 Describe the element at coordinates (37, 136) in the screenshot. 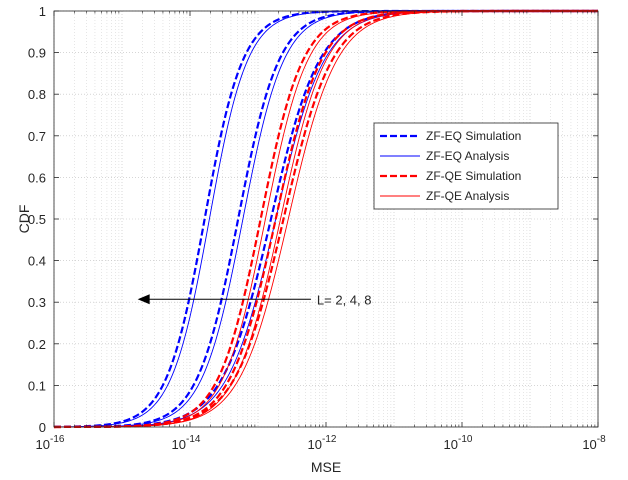

I see `y-tick-label: 0.7` at that location.